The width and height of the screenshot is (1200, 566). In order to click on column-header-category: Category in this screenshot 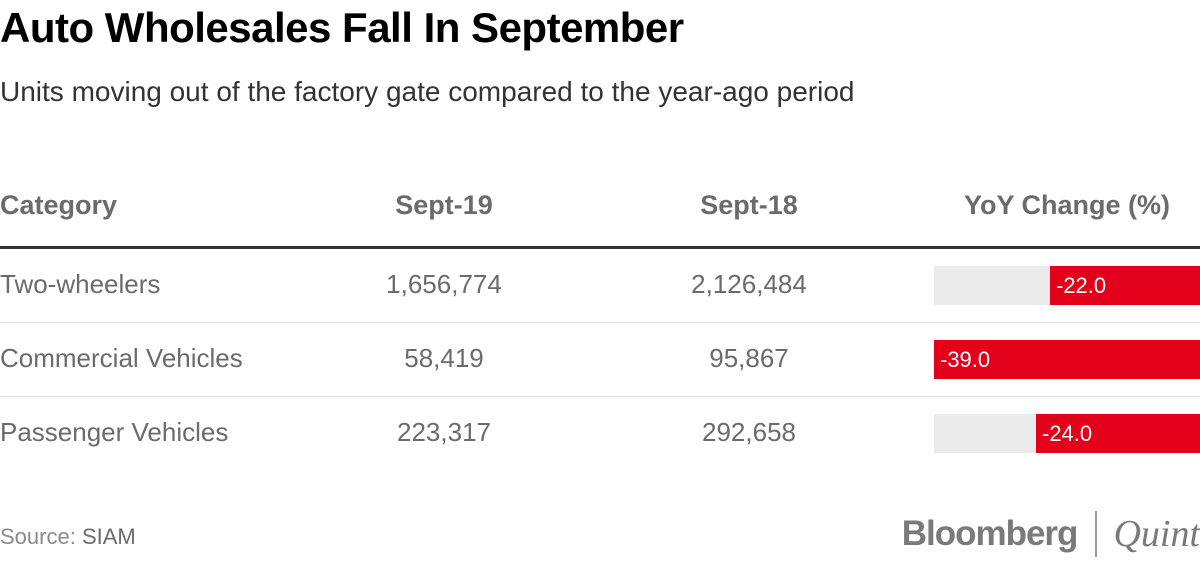, I will do `click(59, 205)`.